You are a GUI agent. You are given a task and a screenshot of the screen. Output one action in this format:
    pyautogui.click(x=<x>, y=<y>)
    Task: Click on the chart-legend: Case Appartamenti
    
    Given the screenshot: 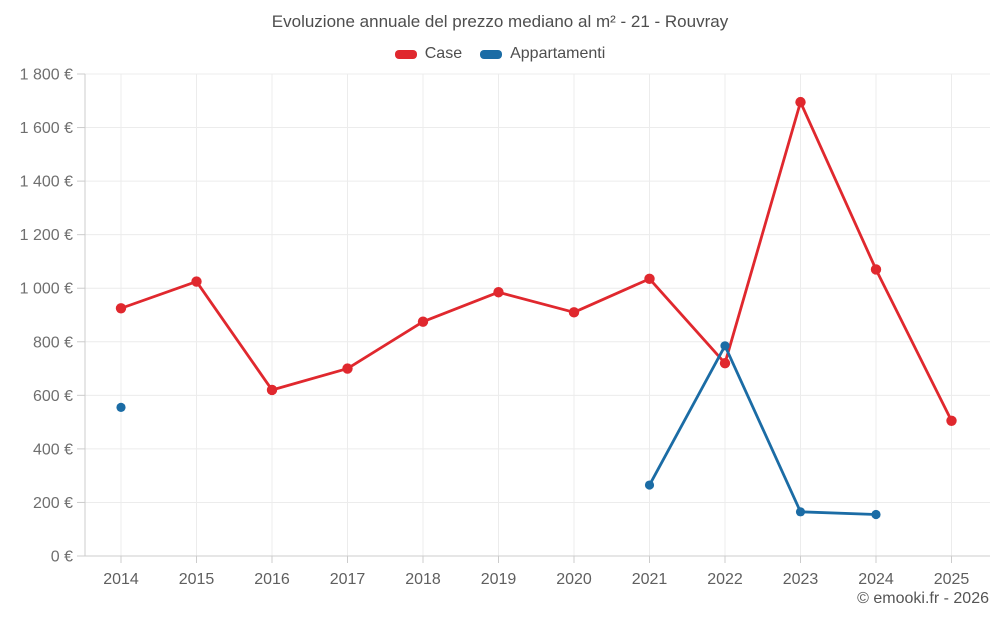 What is the action you would take?
    pyautogui.click(x=500, y=54)
    